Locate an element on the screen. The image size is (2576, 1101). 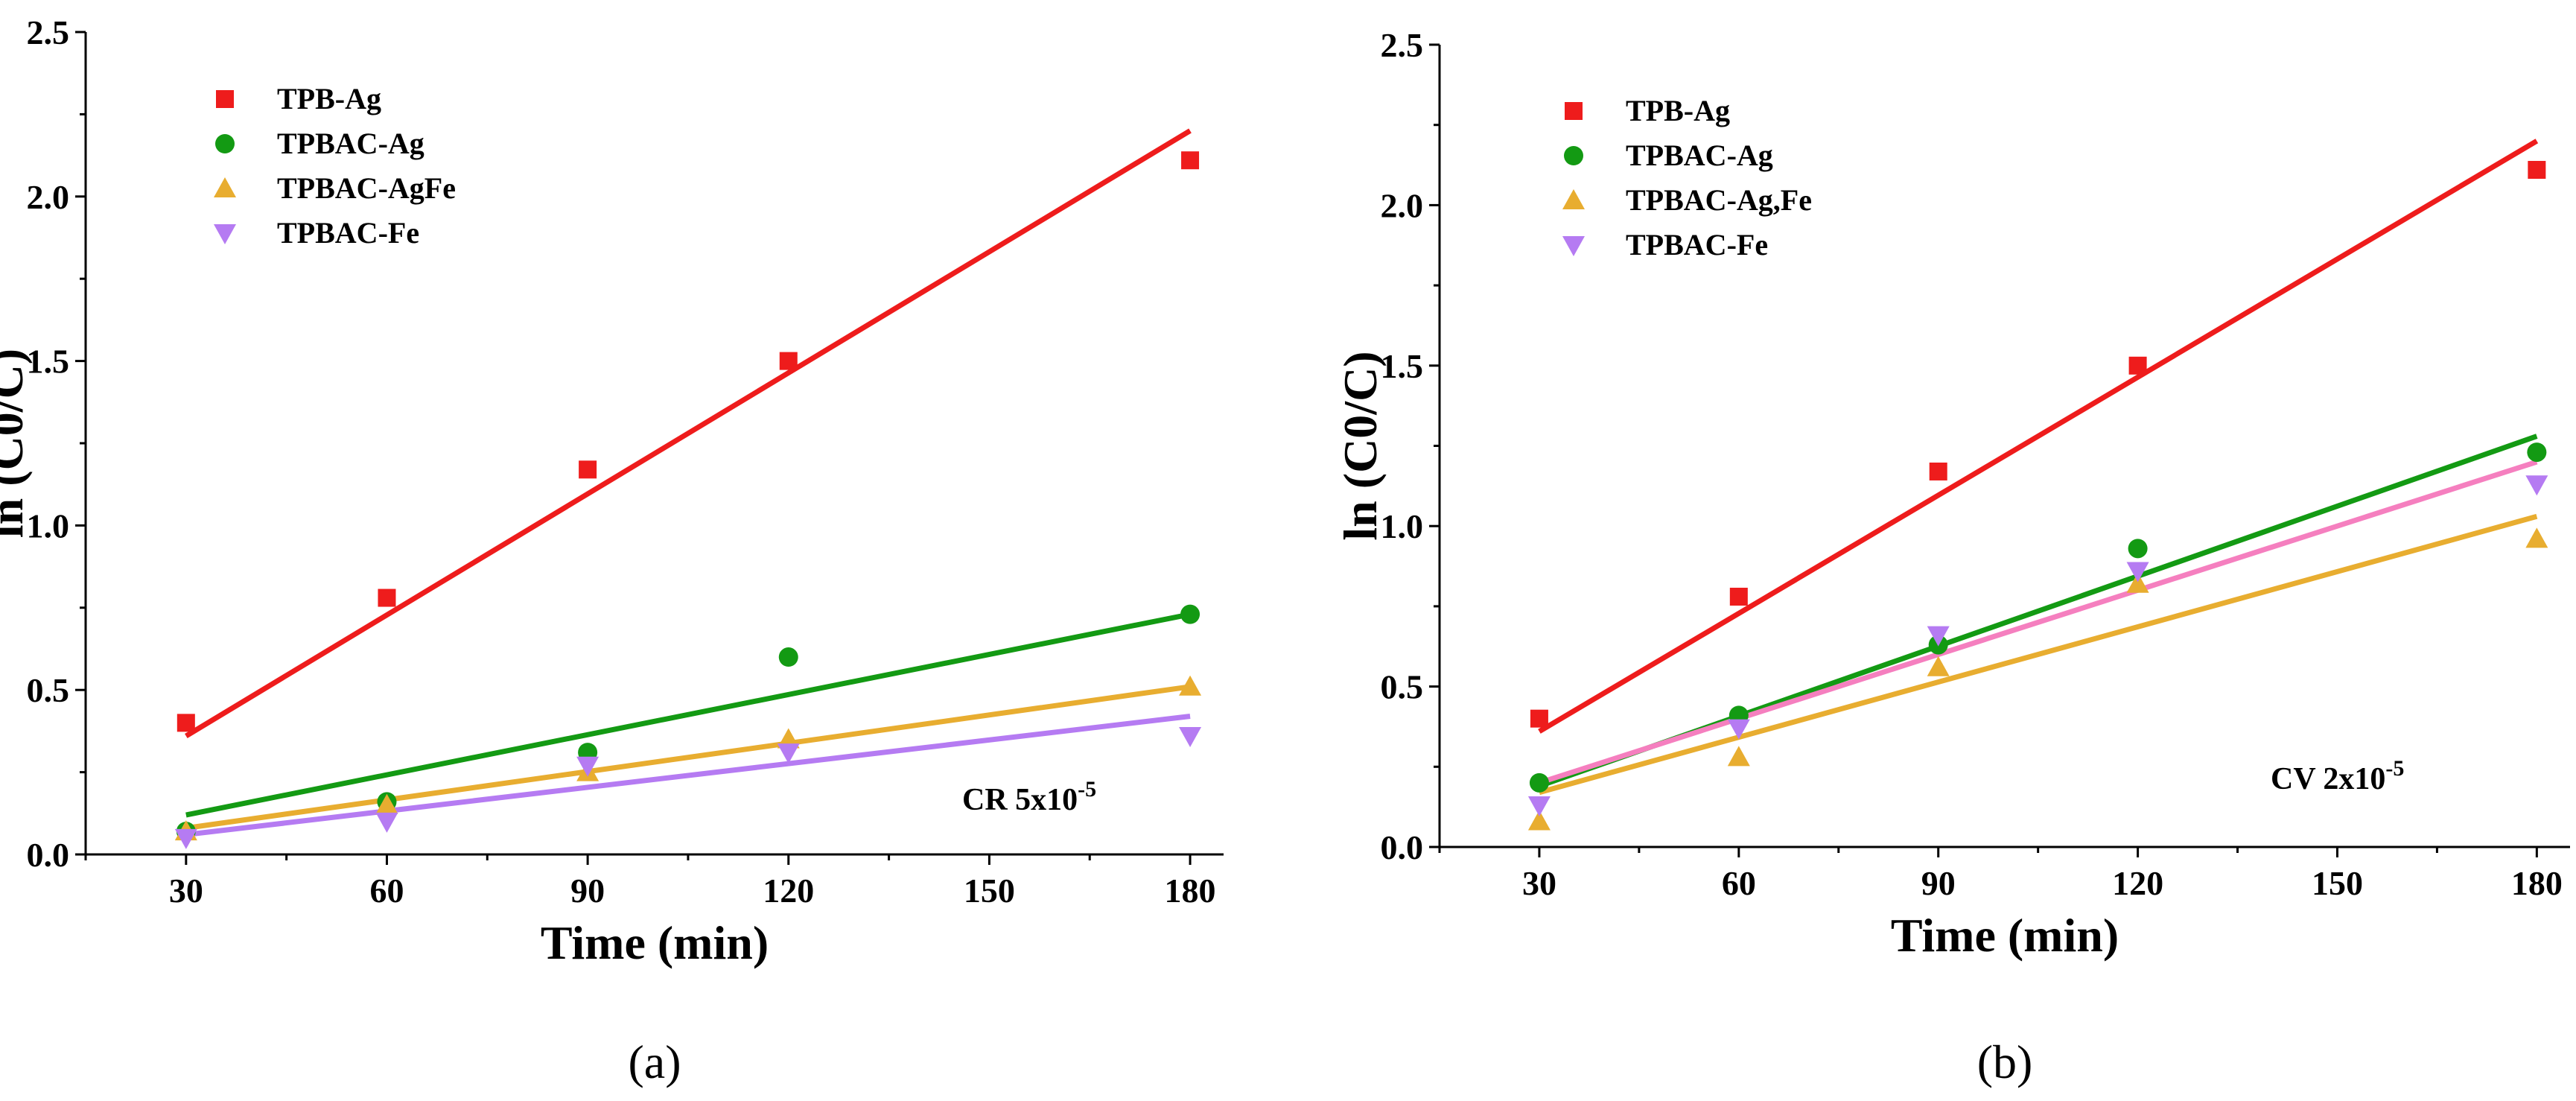
concentration-annotation: CR 5x10-5 is located at coordinates (1029, 797).